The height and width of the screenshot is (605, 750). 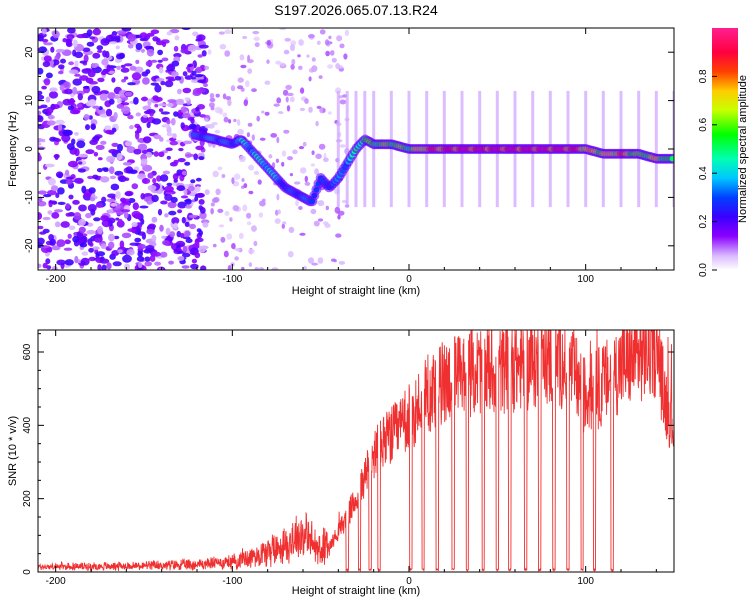 What do you see at coordinates (743, 149) in the screenshot?
I see `colorbar-label: Normalized spectral amplitude` at bounding box center [743, 149].